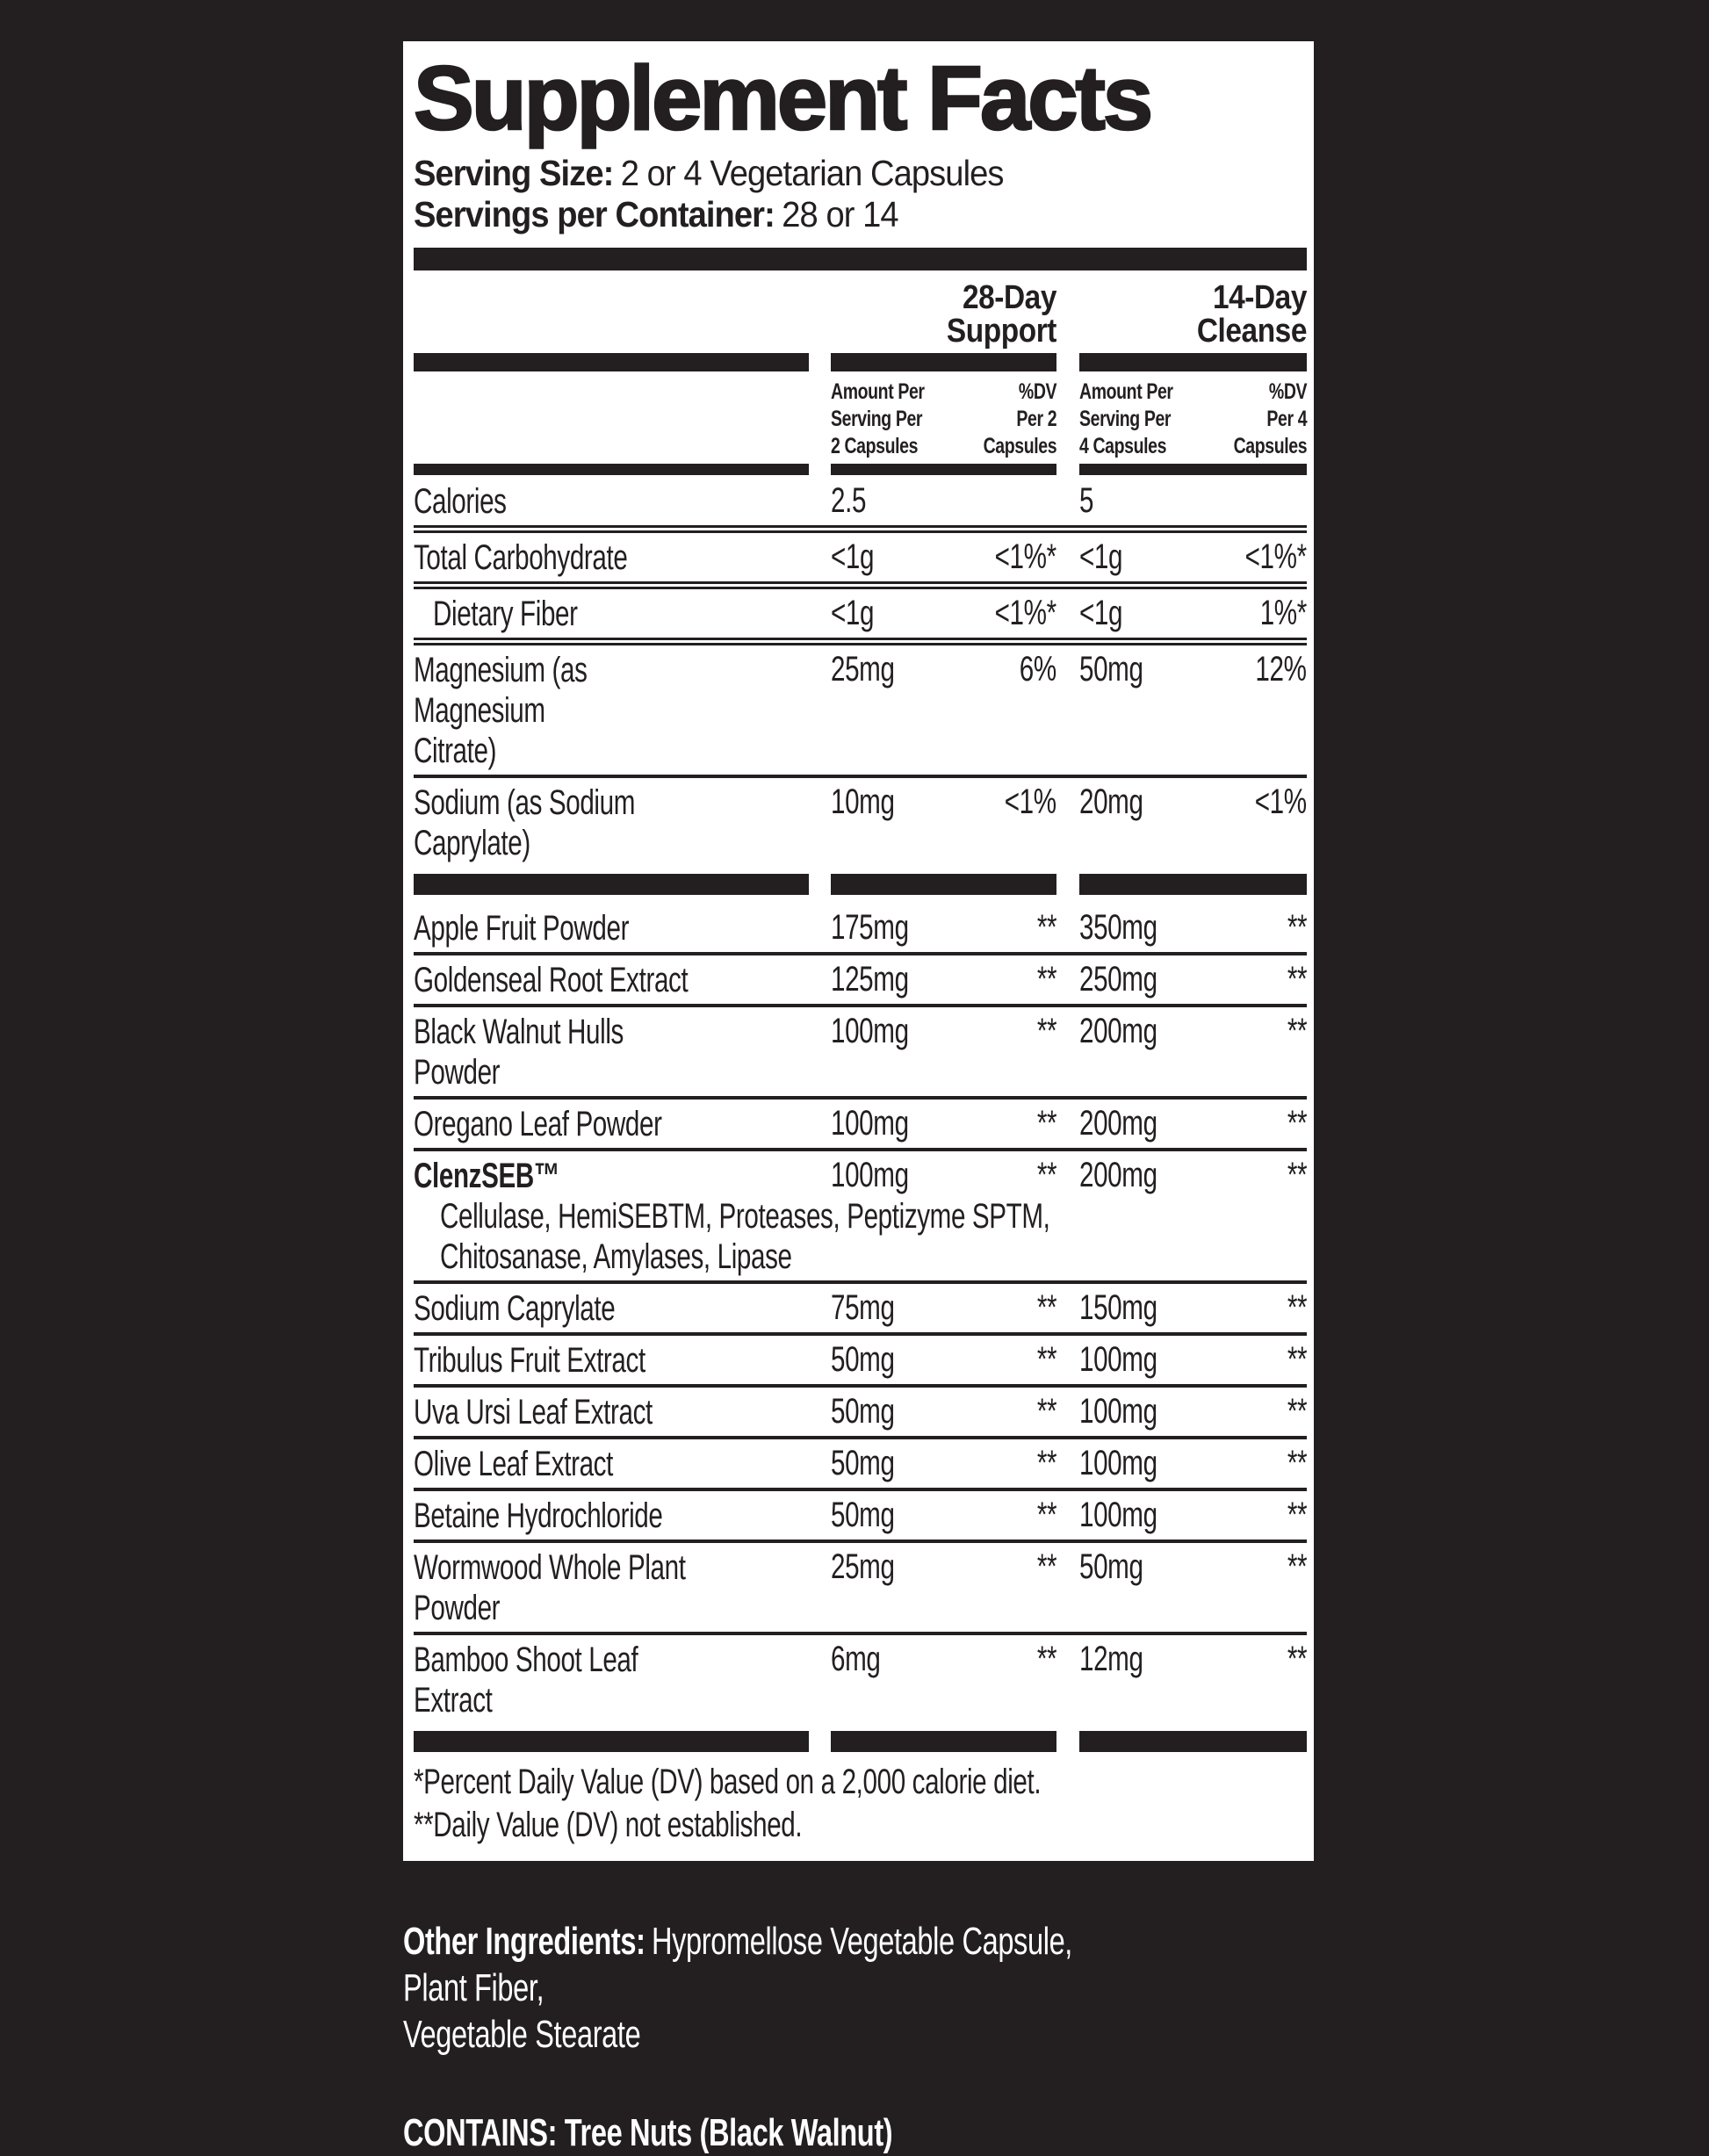  I want to click on amount-per-2-capsules: 100mg, so click(870, 1030).